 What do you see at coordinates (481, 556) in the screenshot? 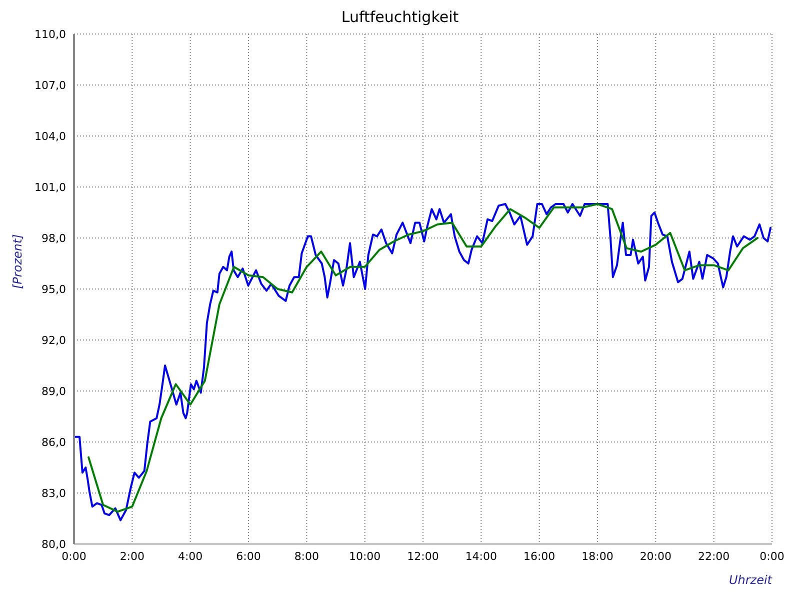
I see `x-tick-label: 14:00` at bounding box center [481, 556].